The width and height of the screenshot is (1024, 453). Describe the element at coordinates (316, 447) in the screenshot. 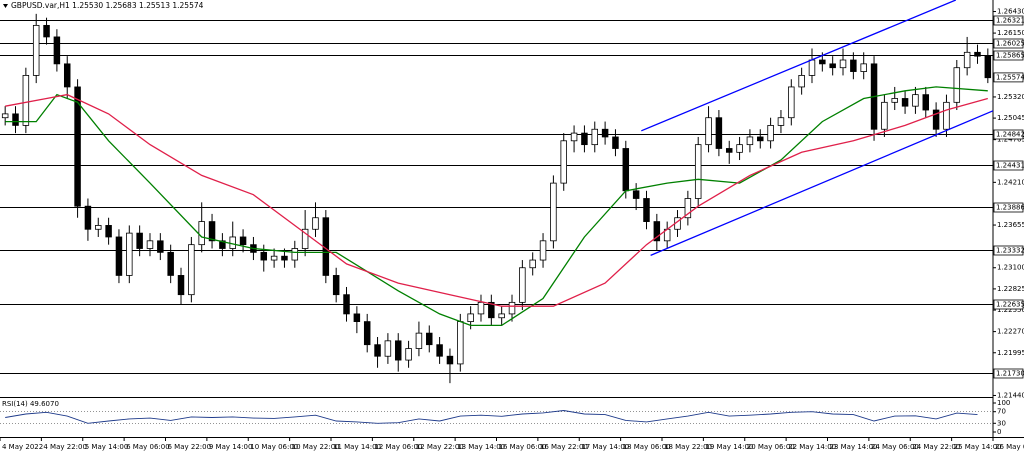

I see `x-tick-label: 10 May 22:00` at that location.